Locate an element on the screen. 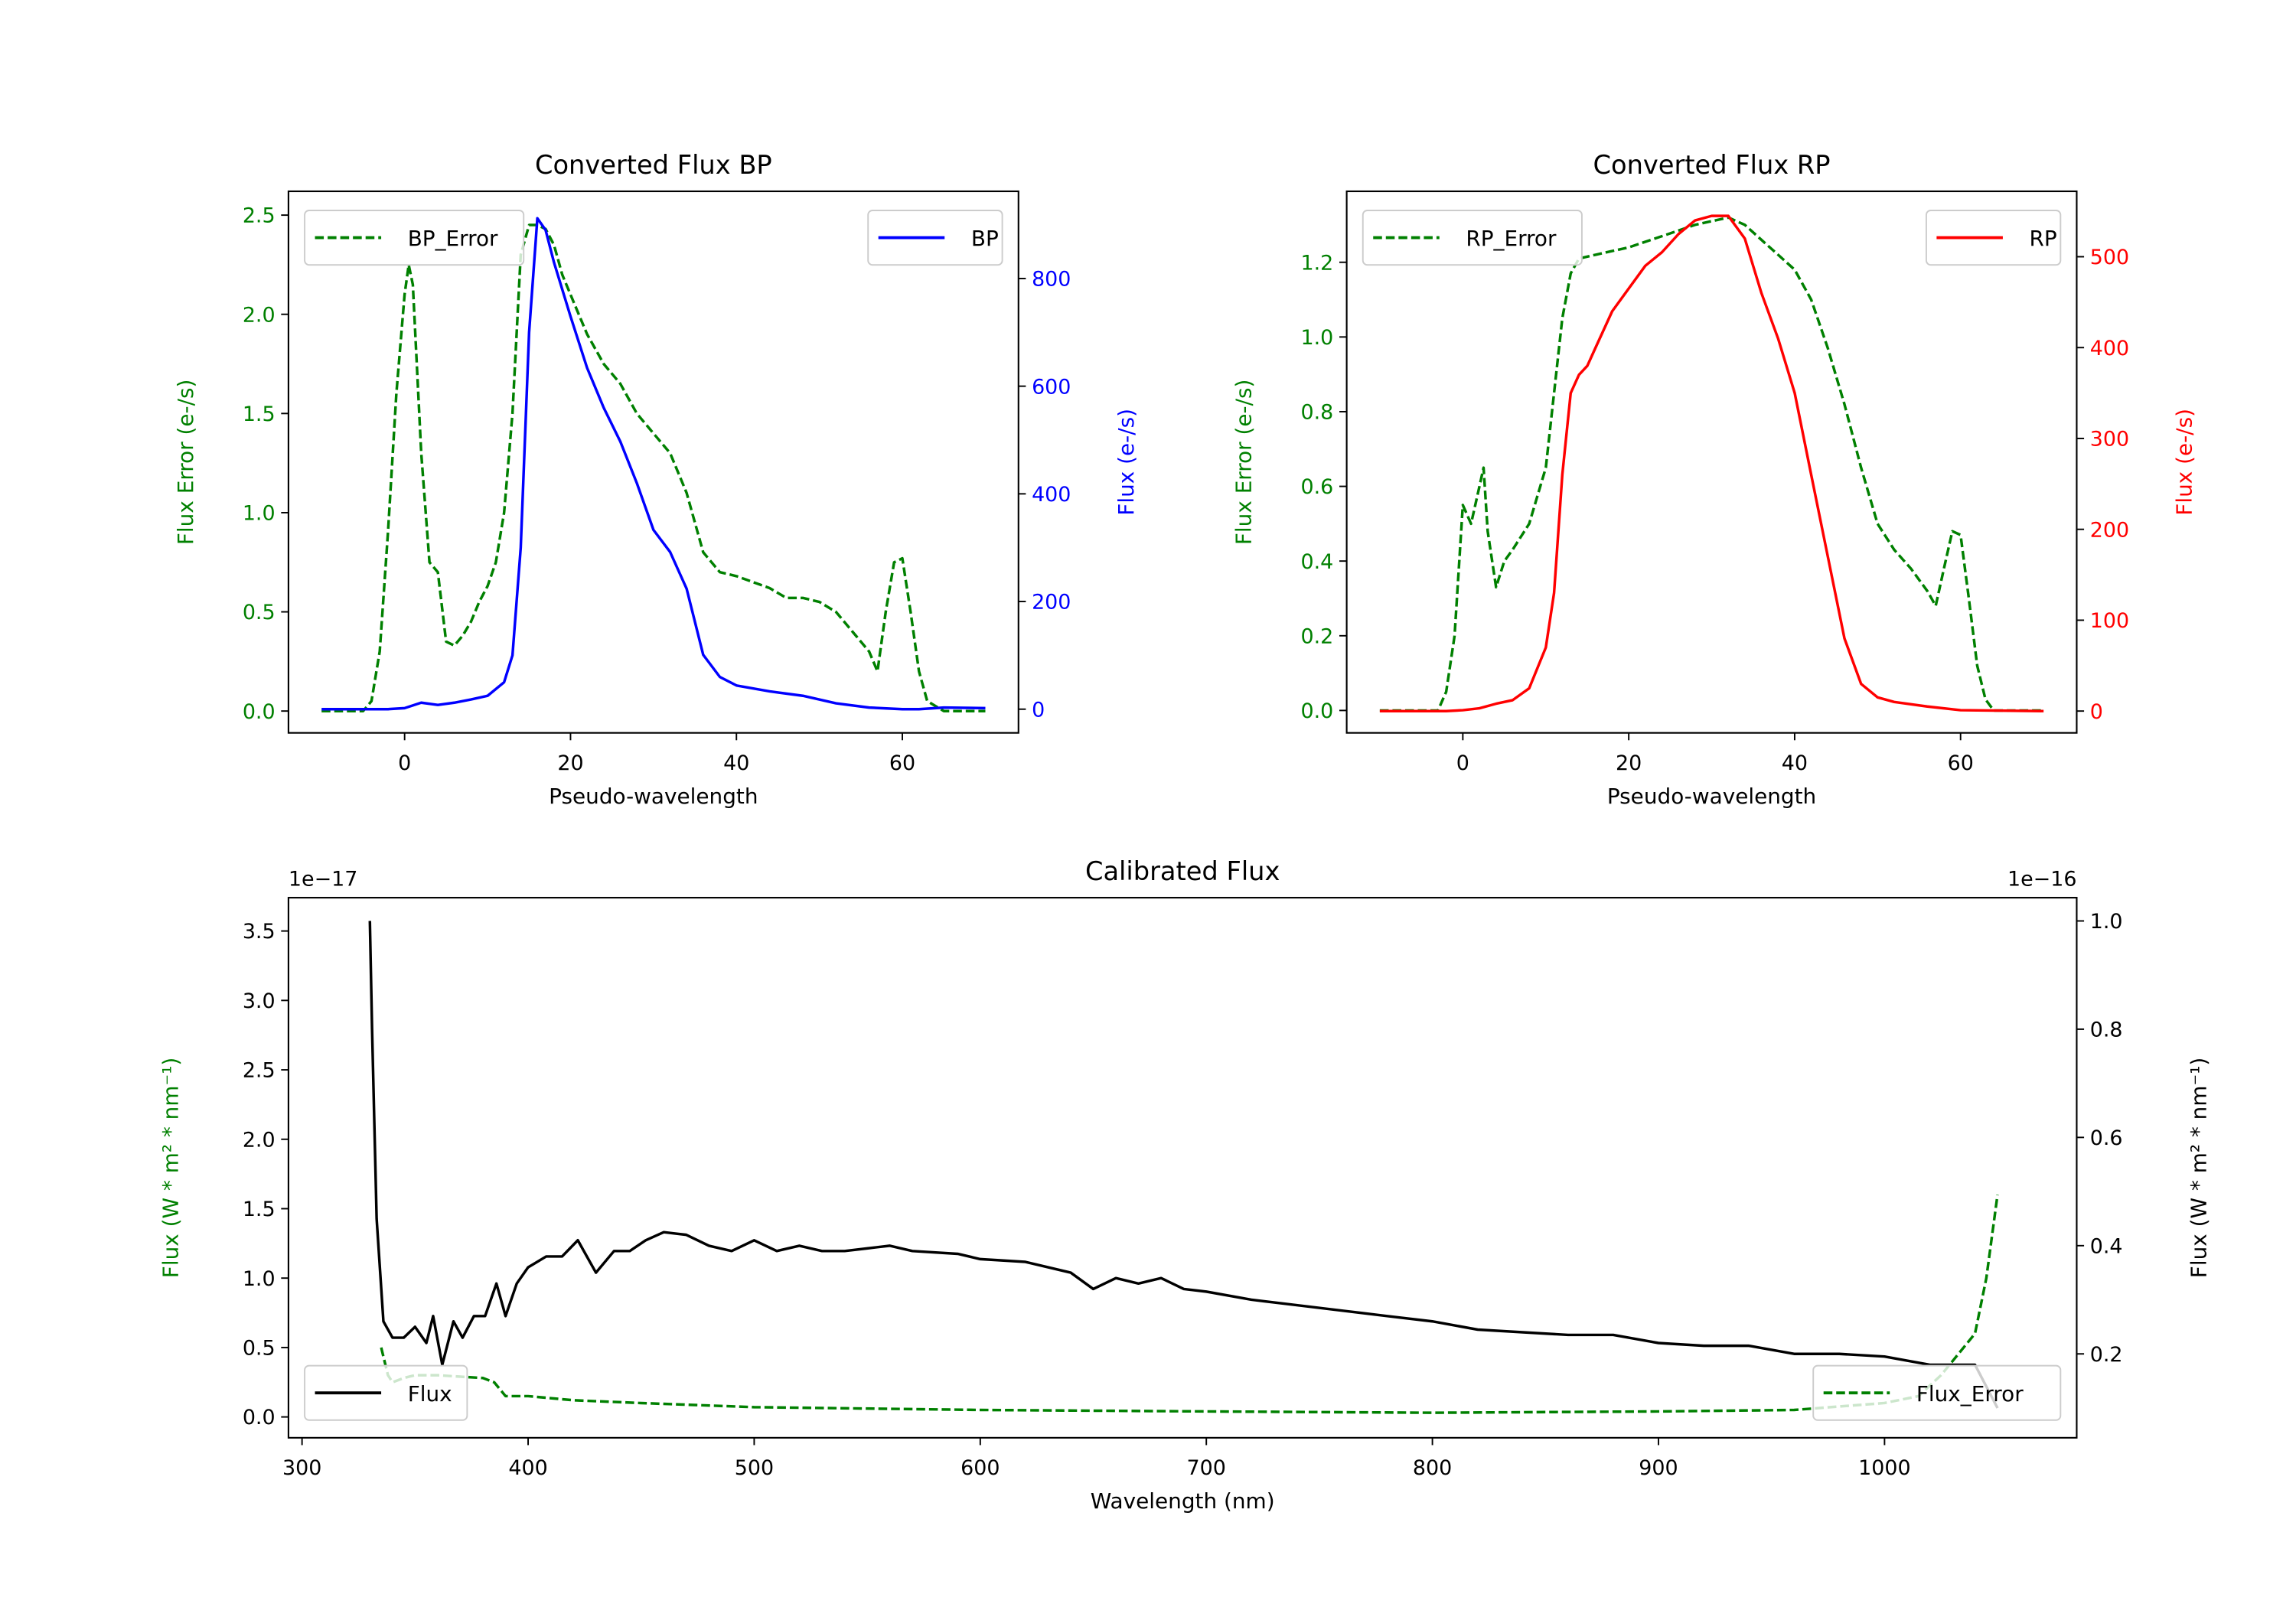 This screenshot has height=1607, width=2296. y-right-tick-label: 500 is located at coordinates (2109, 257).